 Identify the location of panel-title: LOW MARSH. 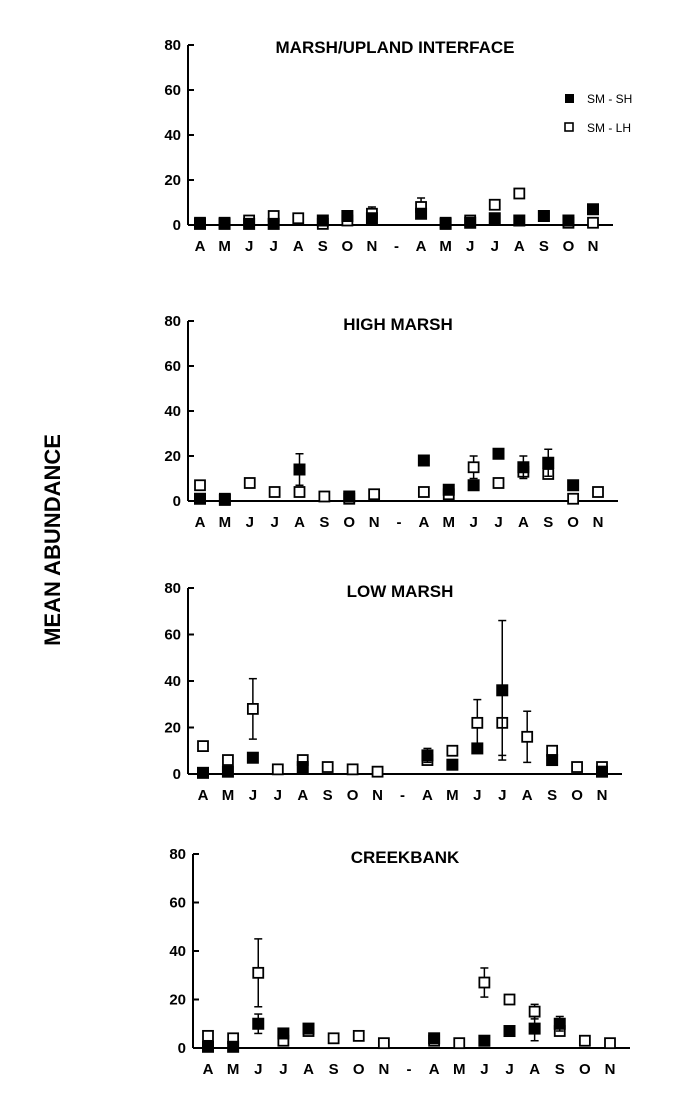
(400, 591).